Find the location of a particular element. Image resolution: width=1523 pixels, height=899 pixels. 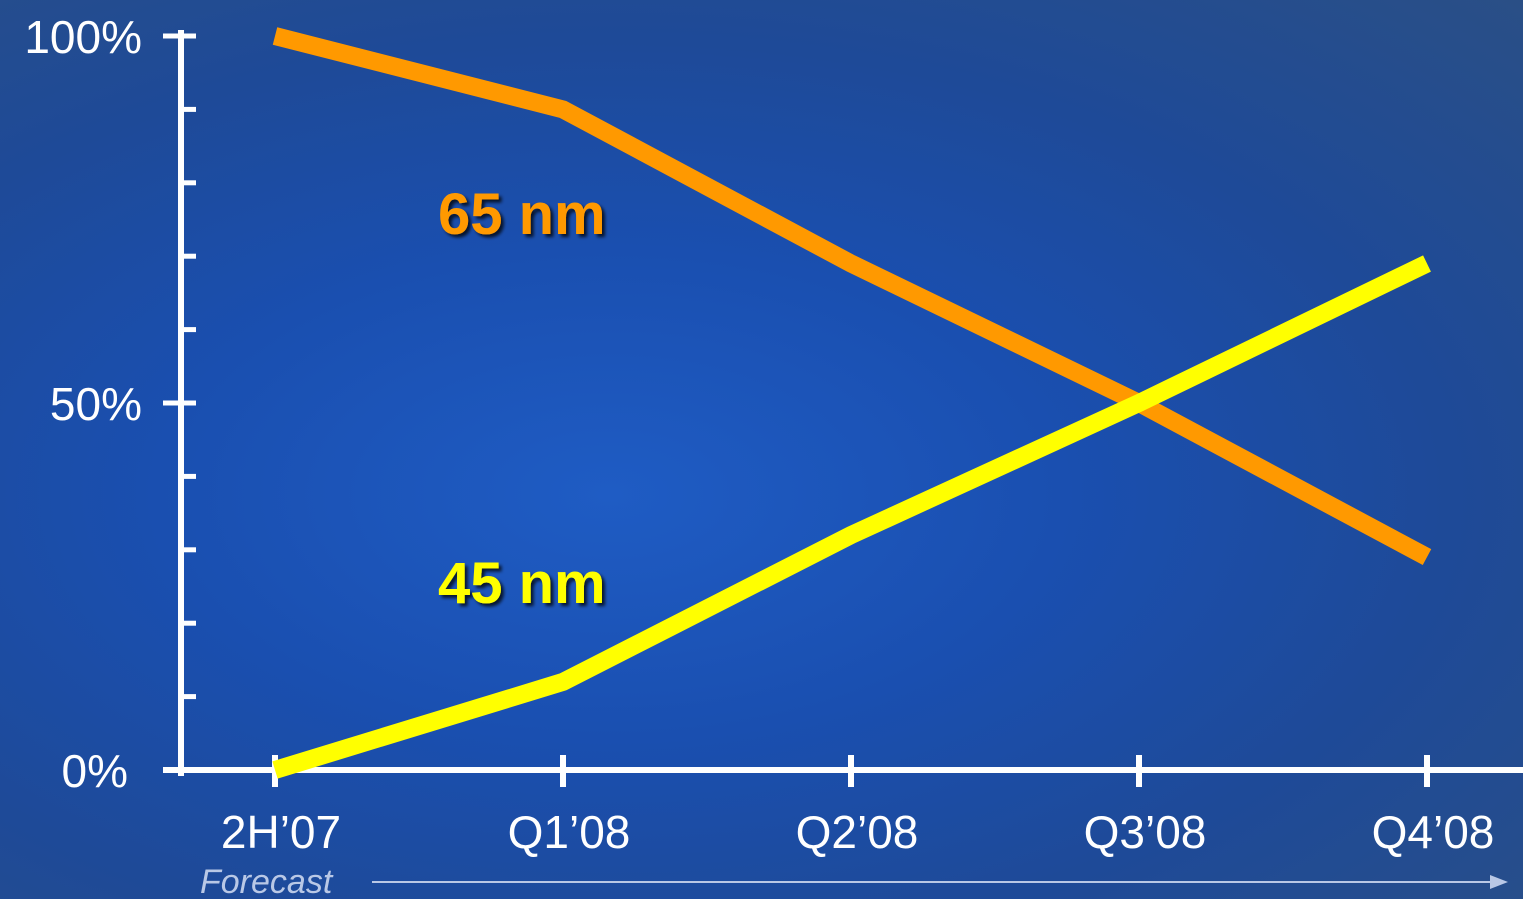

x-tick-label: Q4’08 is located at coordinates (1433, 832).